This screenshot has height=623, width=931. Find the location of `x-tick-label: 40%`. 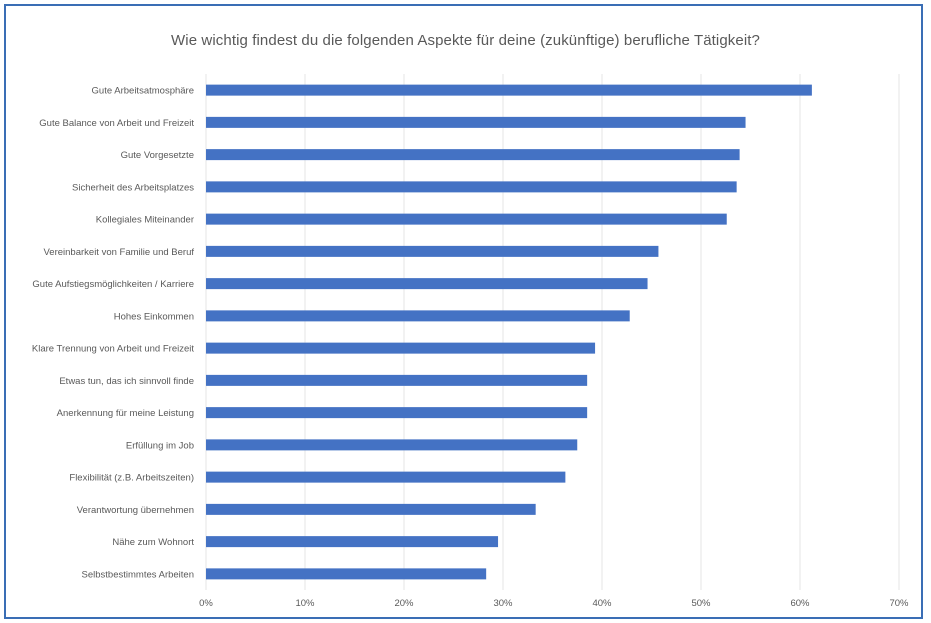

x-tick-label: 40% is located at coordinates (602, 603).